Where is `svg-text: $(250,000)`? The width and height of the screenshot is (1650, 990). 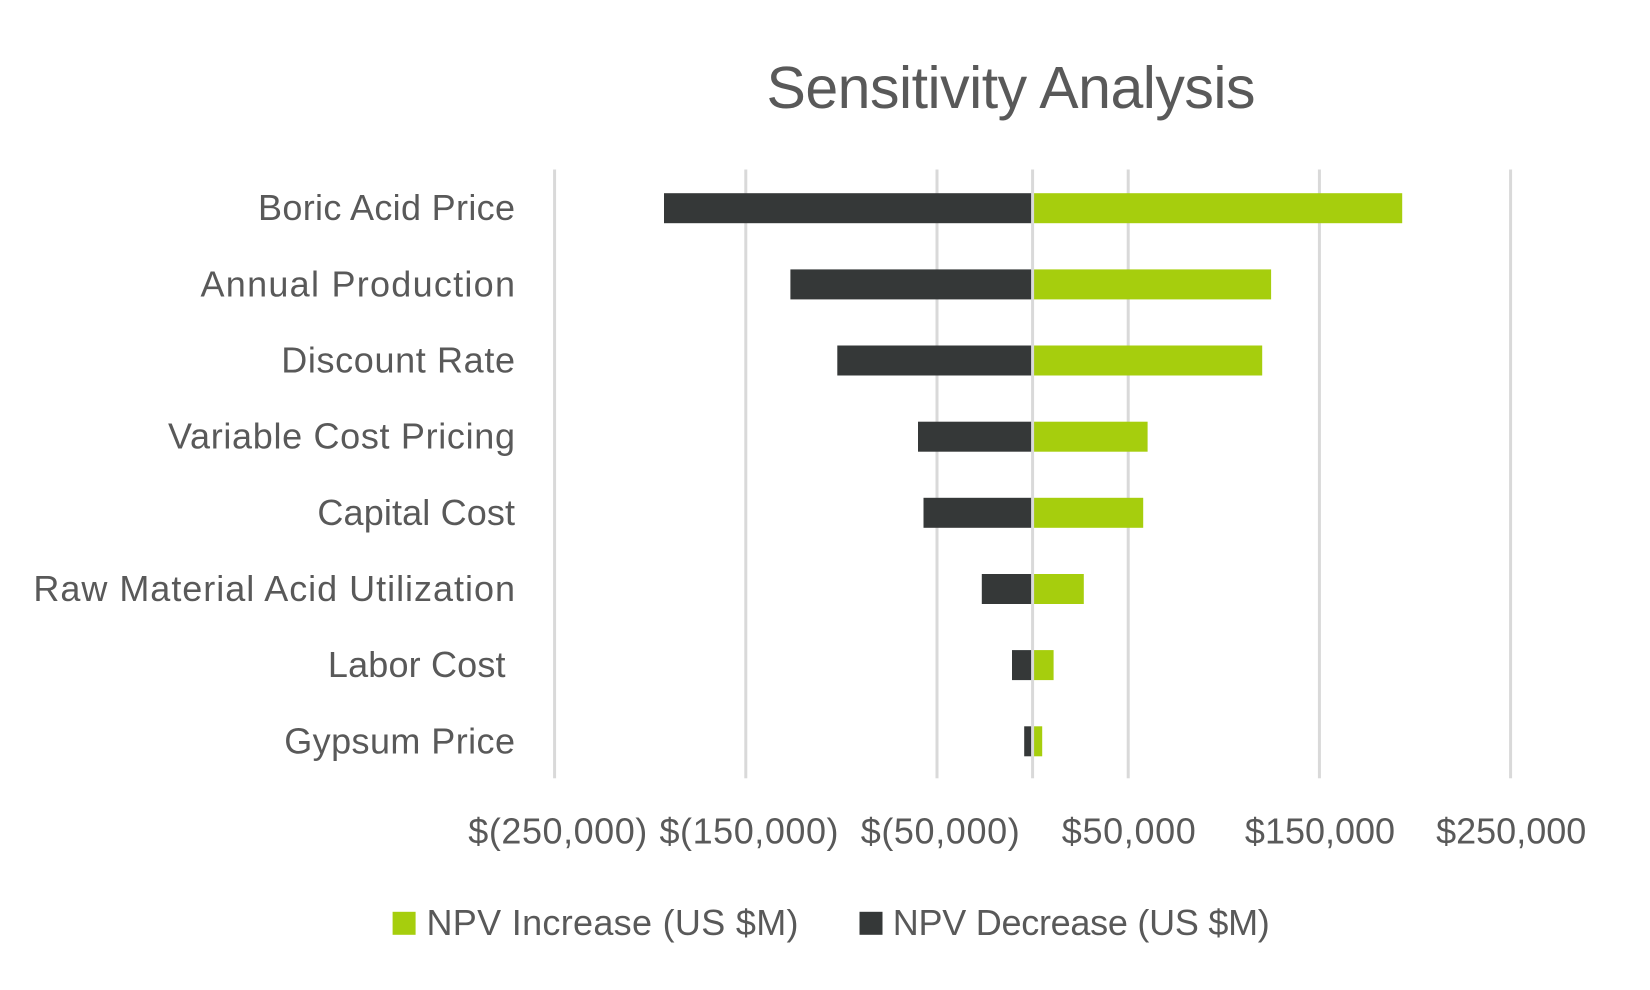
svg-text: $(250,000) is located at coordinates (557, 831).